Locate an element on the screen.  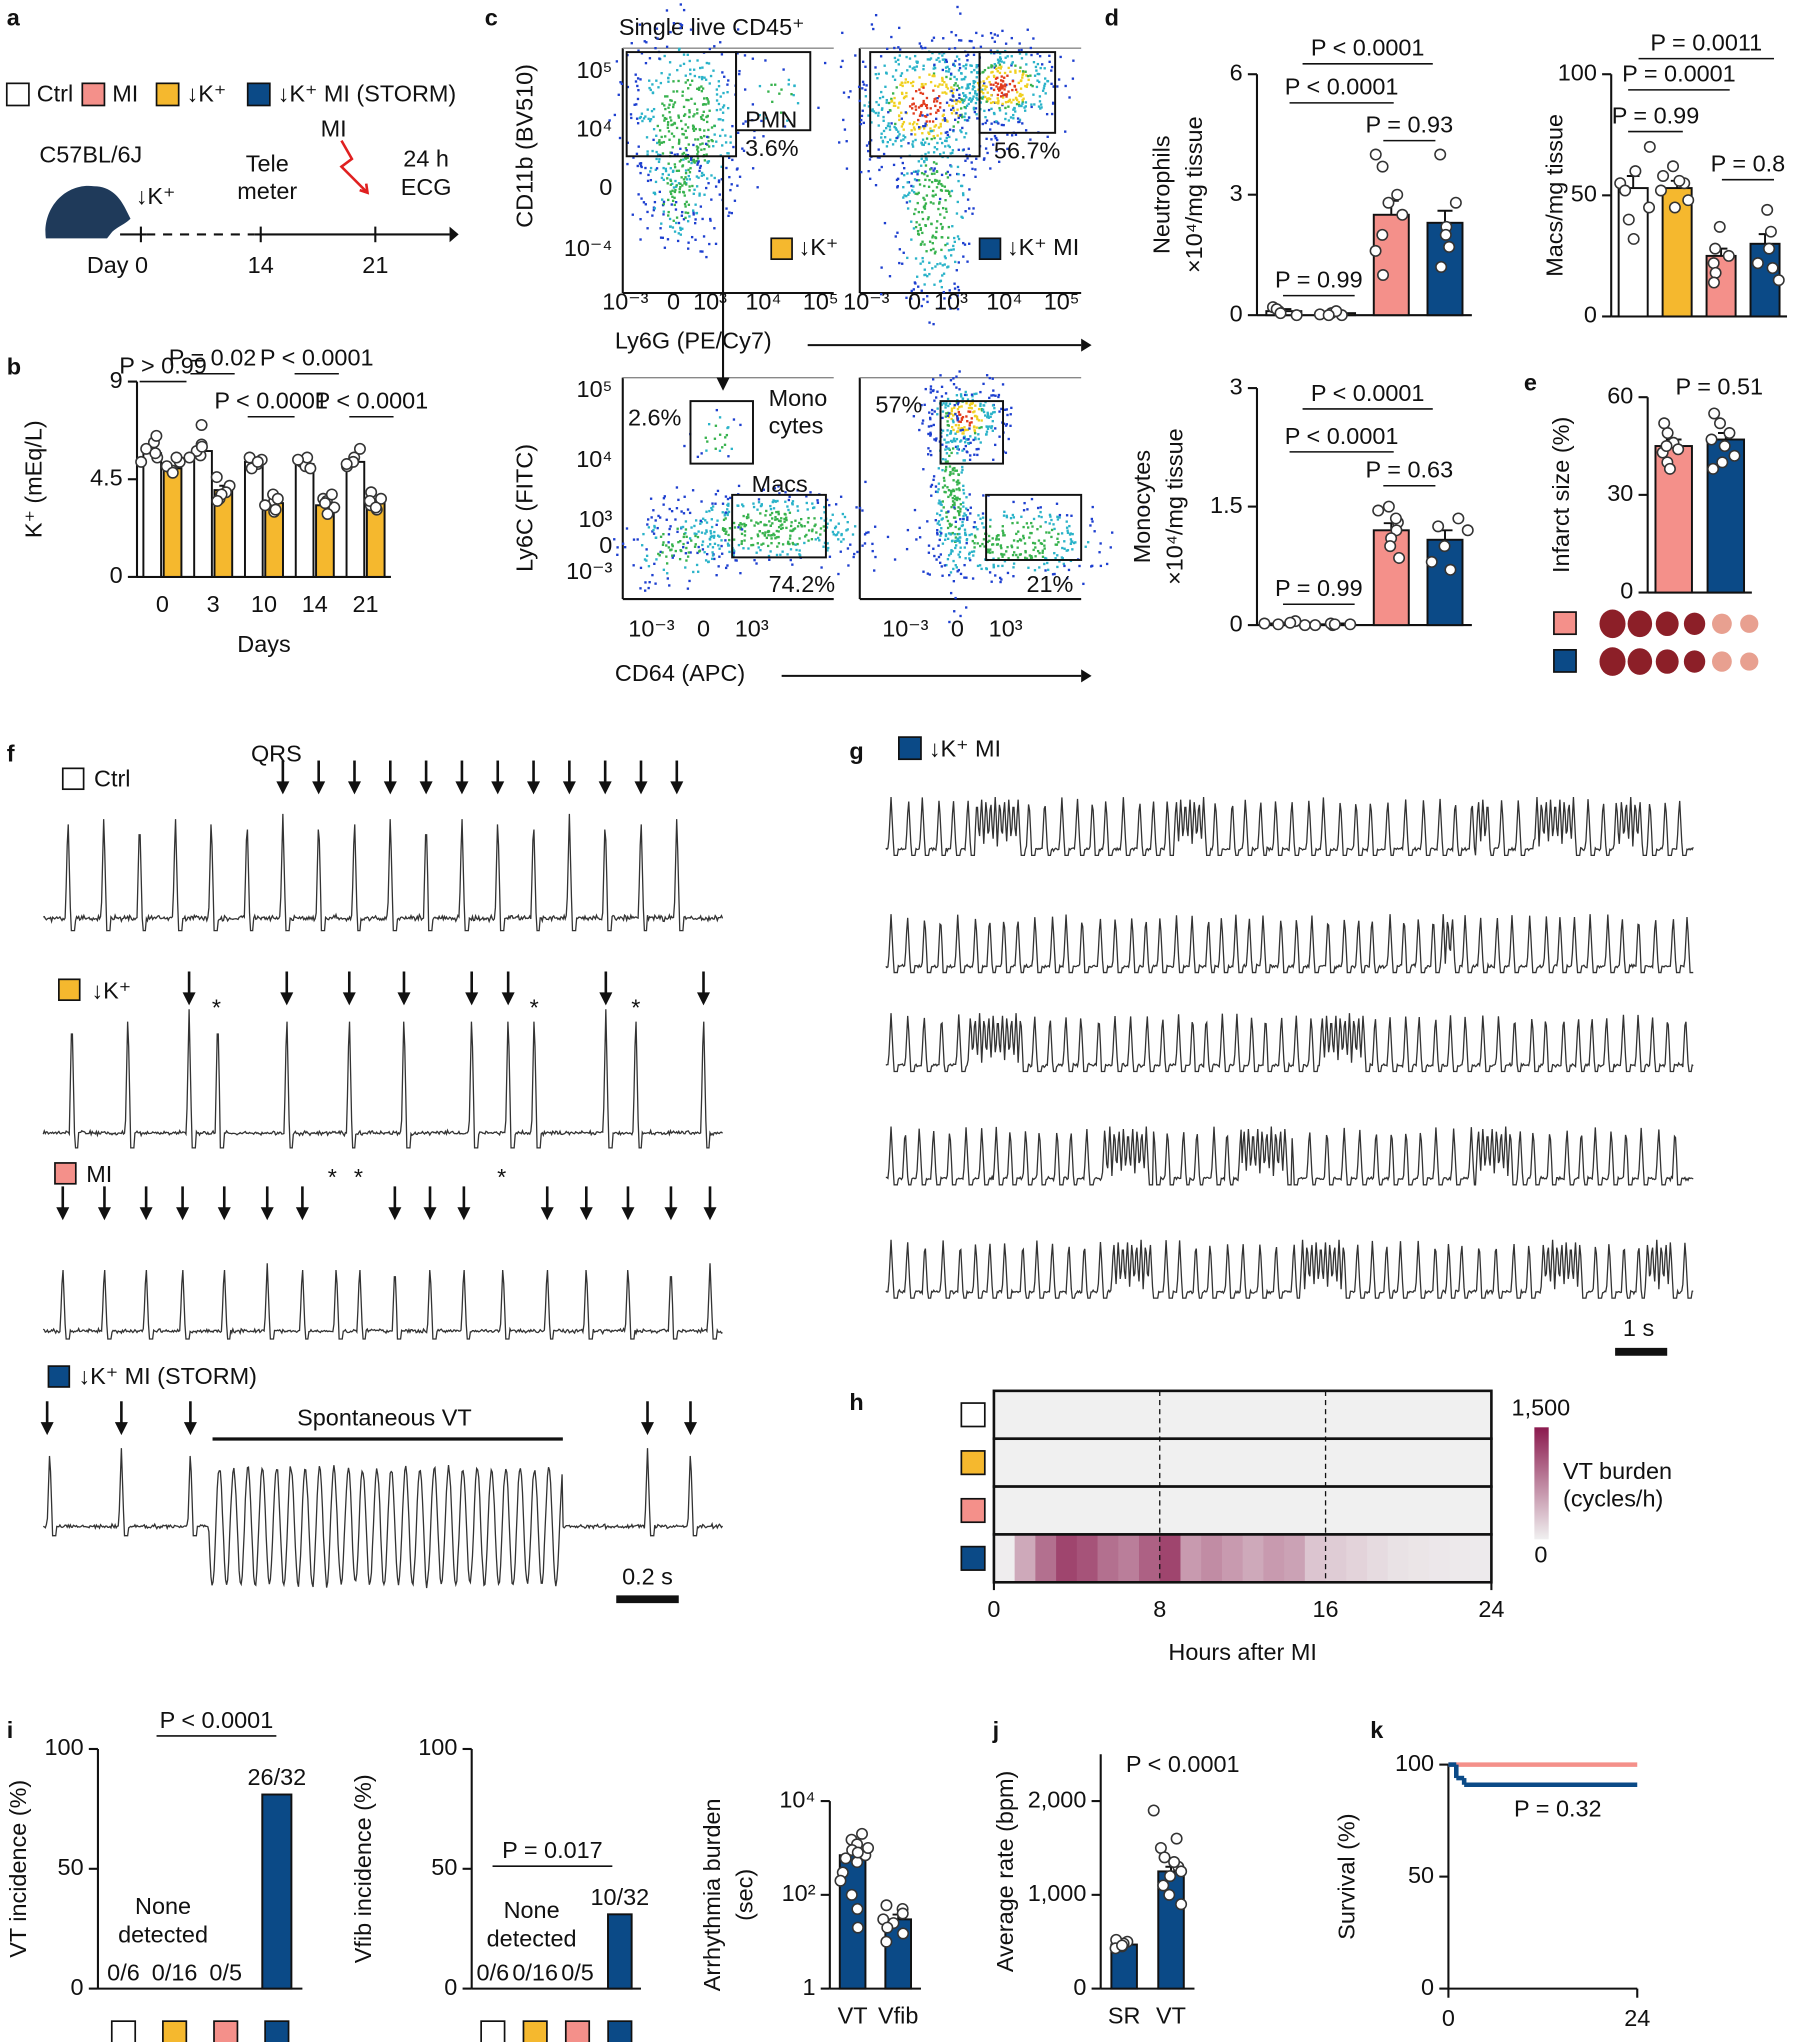
heart-slice is located at coordinates (1722, 661).